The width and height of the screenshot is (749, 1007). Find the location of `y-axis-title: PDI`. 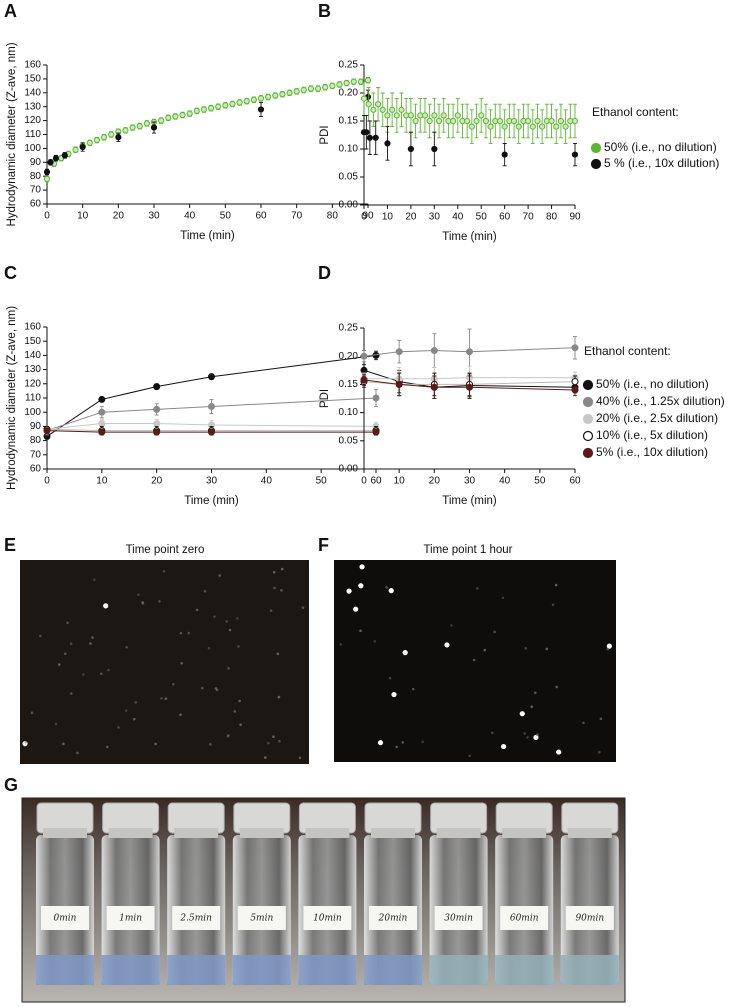

y-axis-title: PDI is located at coordinates (325, 134).